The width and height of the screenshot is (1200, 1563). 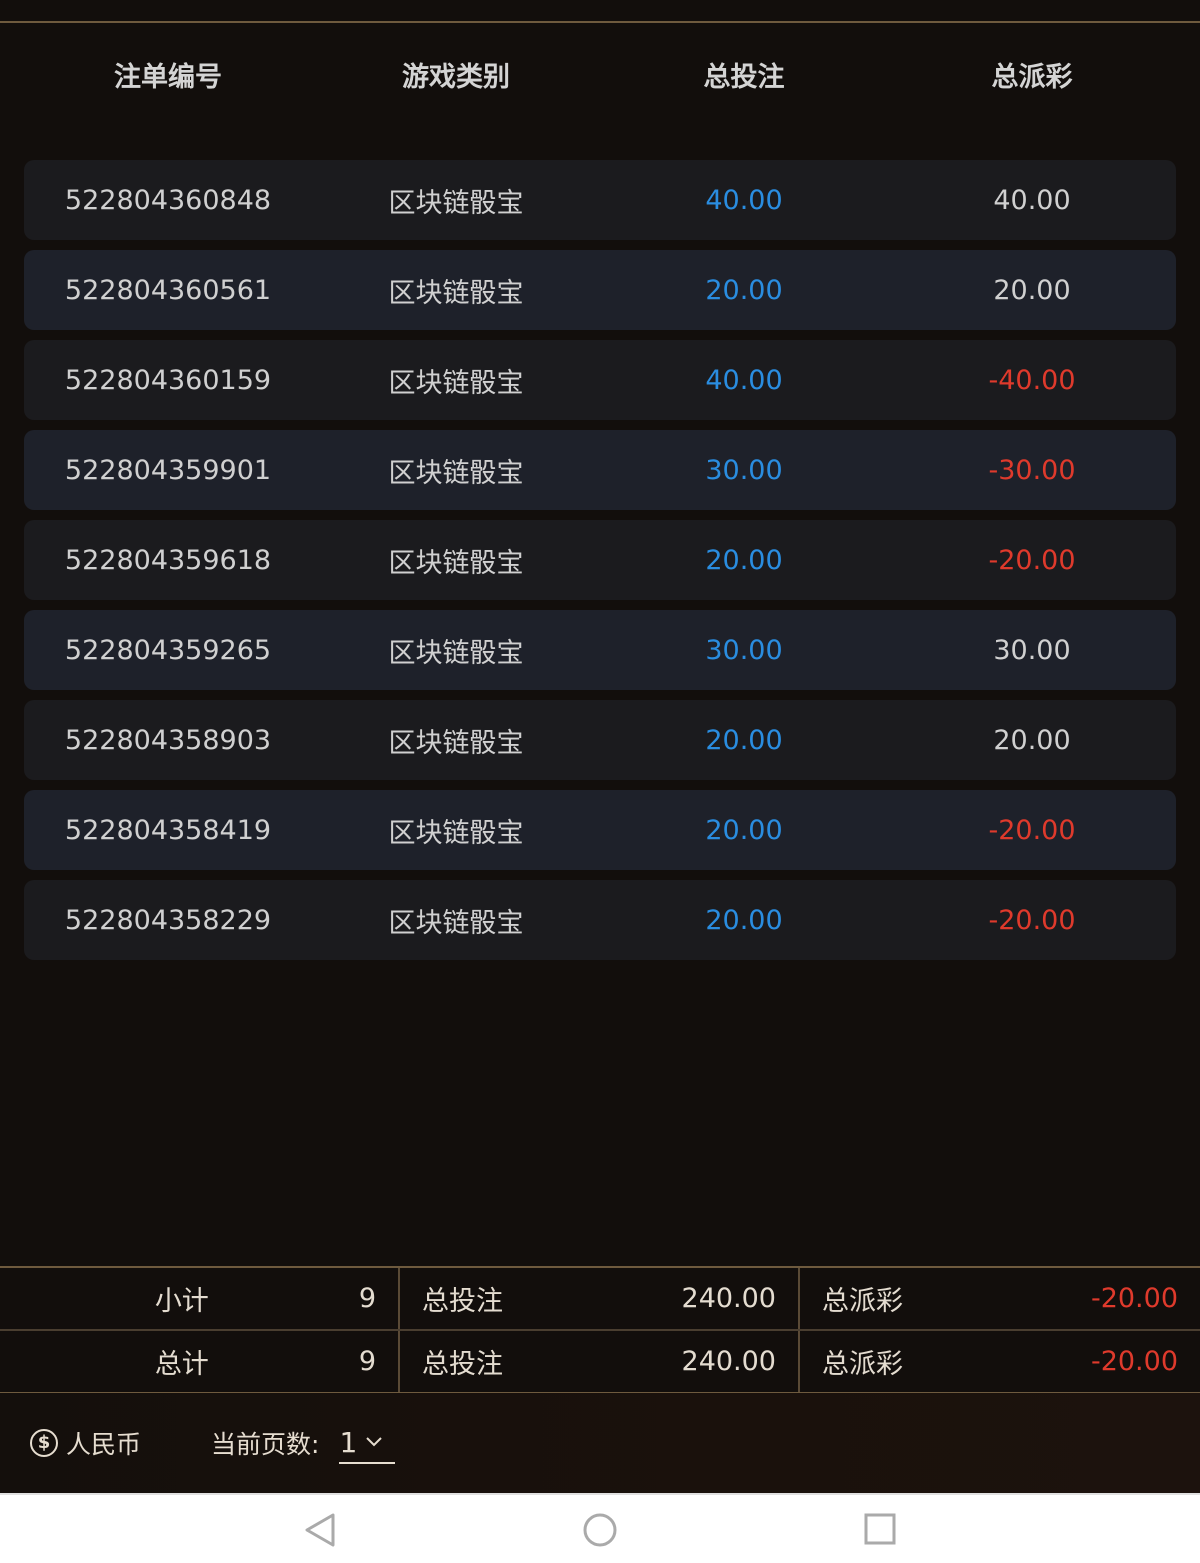 I want to click on subtotal-payout: -20.00, so click(x=1134, y=1298).